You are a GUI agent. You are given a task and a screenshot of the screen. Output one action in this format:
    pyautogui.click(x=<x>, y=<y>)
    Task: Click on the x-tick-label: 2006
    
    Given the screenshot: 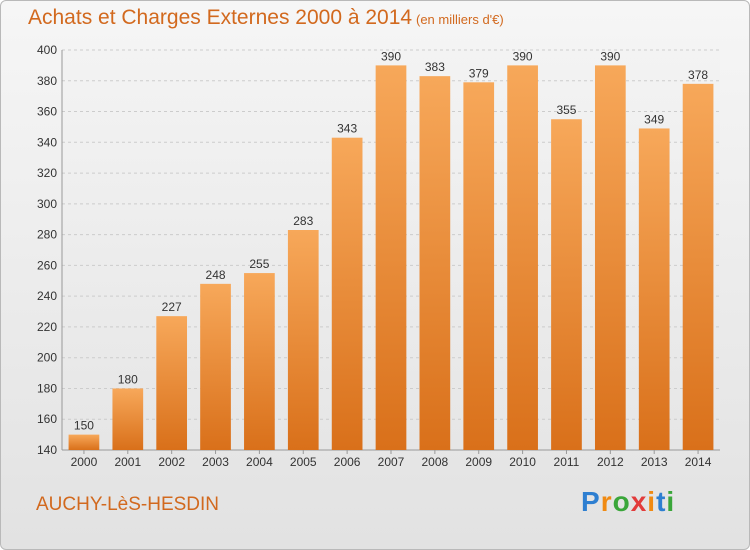 What is the action you would take?
    pyautogui.click(x=347, y=462)
    